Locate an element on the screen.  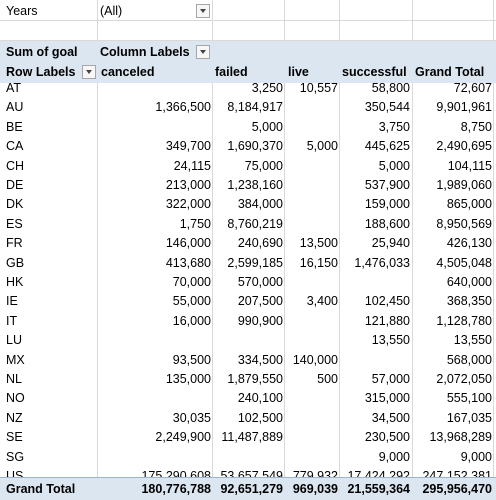
cell-grand-total: 1,128,780 is located at coordinates (464, 320).